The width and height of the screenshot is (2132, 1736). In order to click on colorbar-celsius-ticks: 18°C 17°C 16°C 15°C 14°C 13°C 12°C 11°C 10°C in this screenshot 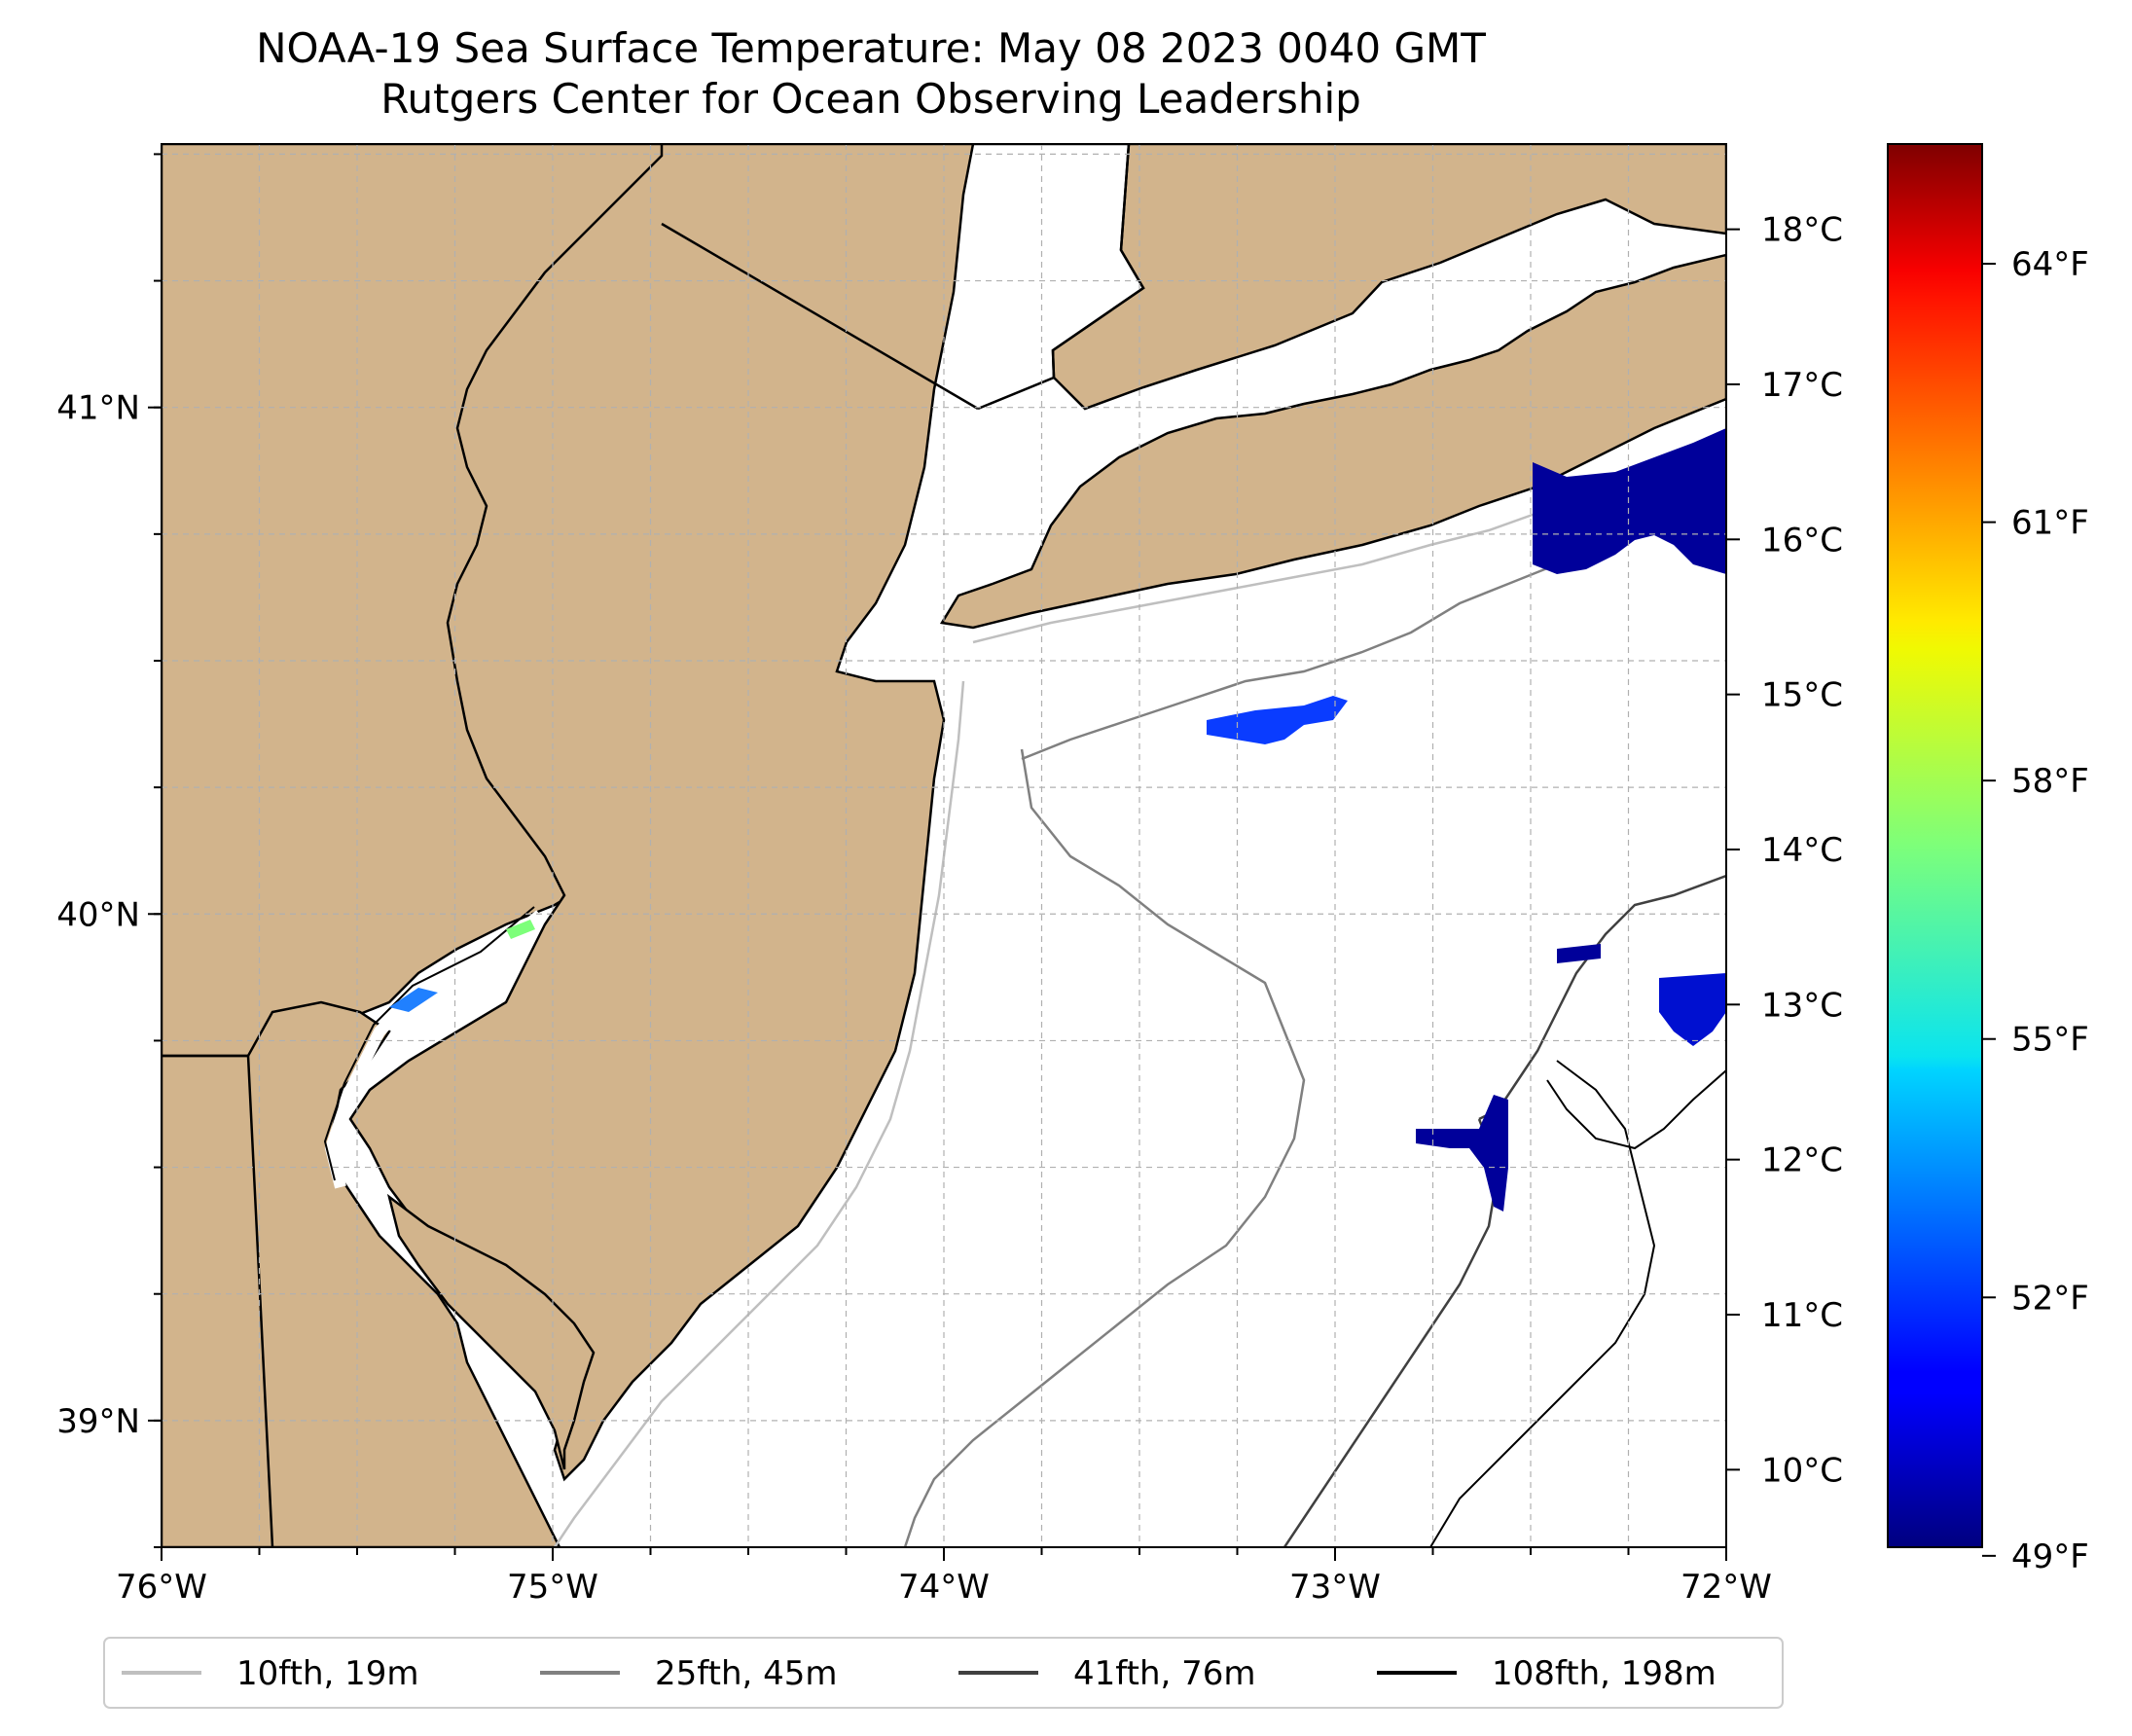, I will do `click(1785, 851)`.